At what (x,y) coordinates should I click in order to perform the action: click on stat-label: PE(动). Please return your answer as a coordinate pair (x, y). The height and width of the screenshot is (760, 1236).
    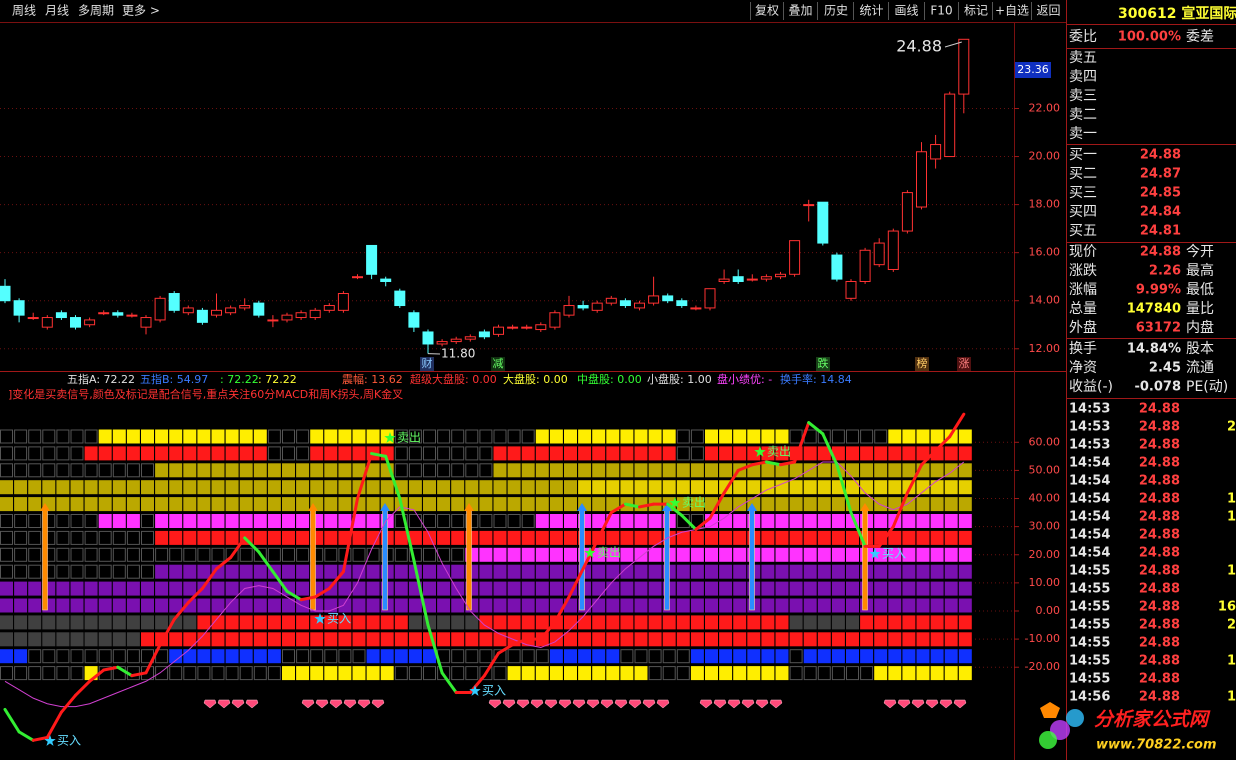
    Looking at the image, I should click on (1207, 387).